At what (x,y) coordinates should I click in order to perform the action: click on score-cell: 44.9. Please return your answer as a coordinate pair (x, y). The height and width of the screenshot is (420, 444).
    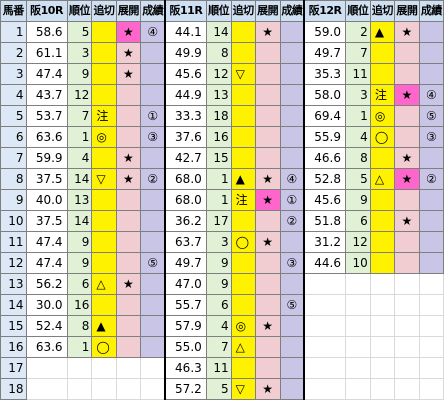
    Looking at the image, I should click on (185, 95).